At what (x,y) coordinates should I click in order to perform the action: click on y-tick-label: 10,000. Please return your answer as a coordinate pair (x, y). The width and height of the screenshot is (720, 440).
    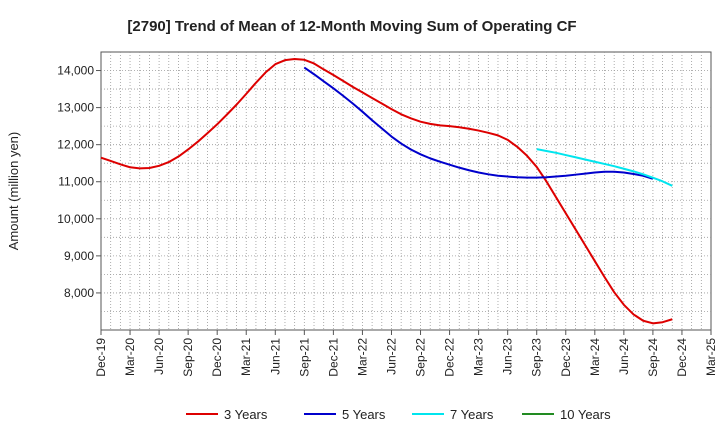
    Looking at the image, I should click on (75, 219).